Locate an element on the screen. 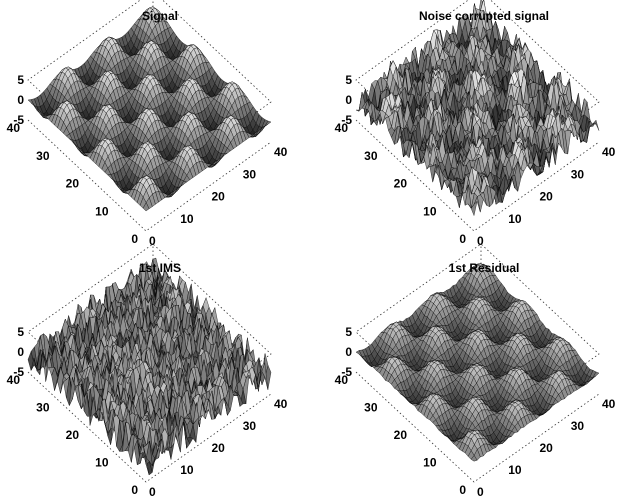  chart-title: Signal is located at coordinates (160, 16).